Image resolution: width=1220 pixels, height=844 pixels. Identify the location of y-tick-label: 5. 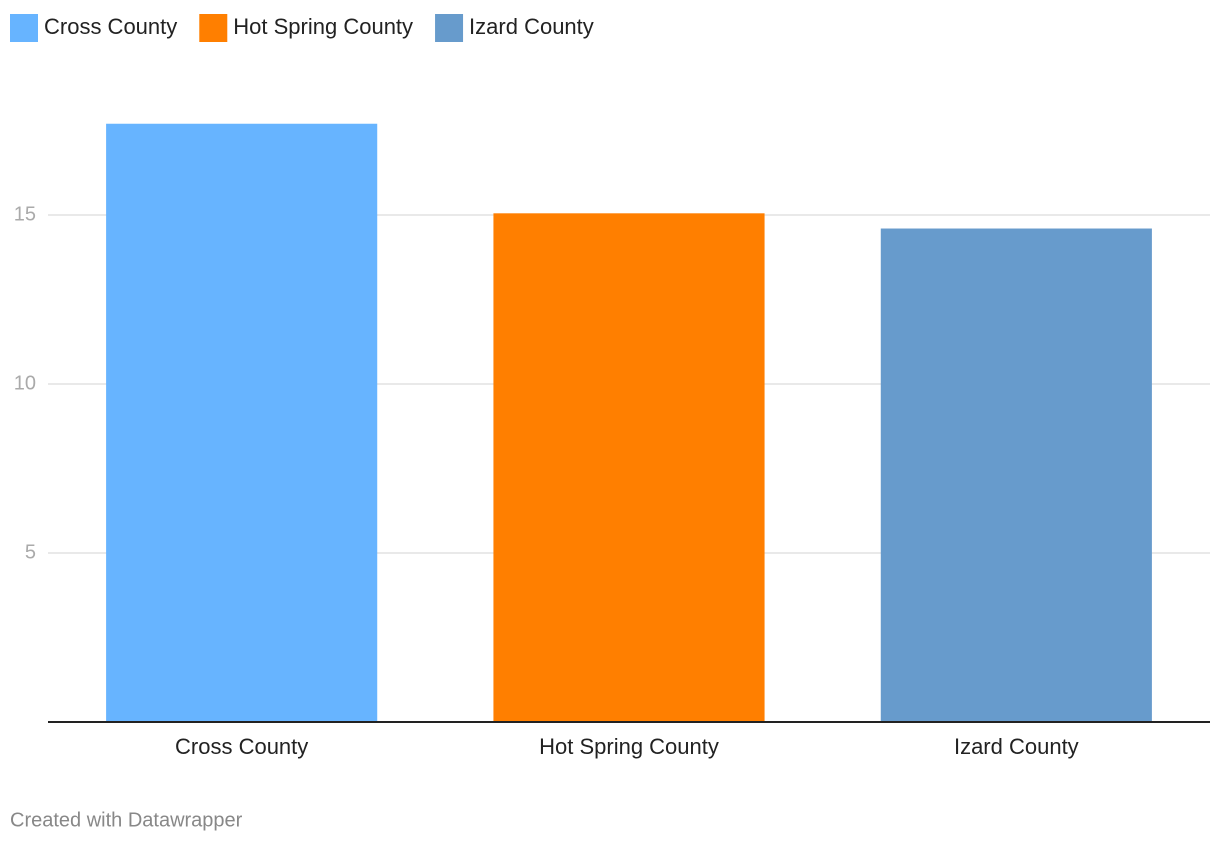
(30, 552).